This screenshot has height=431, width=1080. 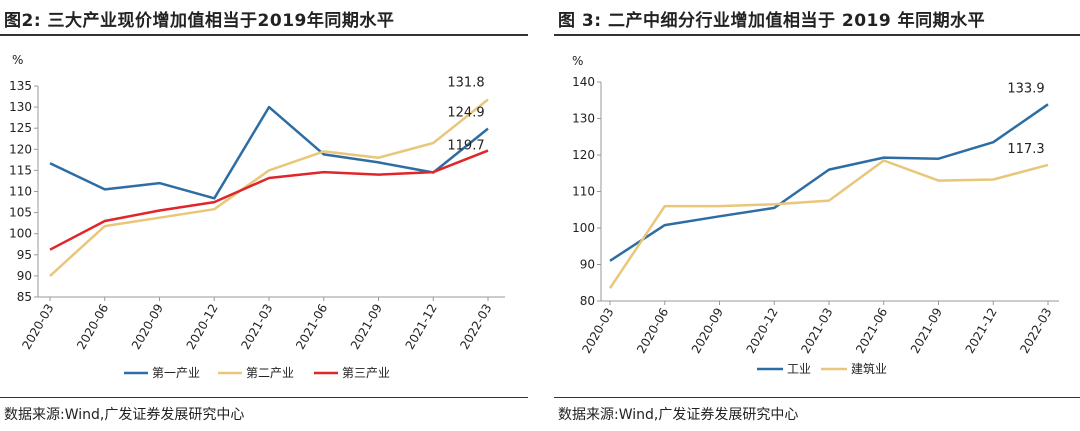 I want to click on y-tick-label: 95, so click(x=24, y=255).